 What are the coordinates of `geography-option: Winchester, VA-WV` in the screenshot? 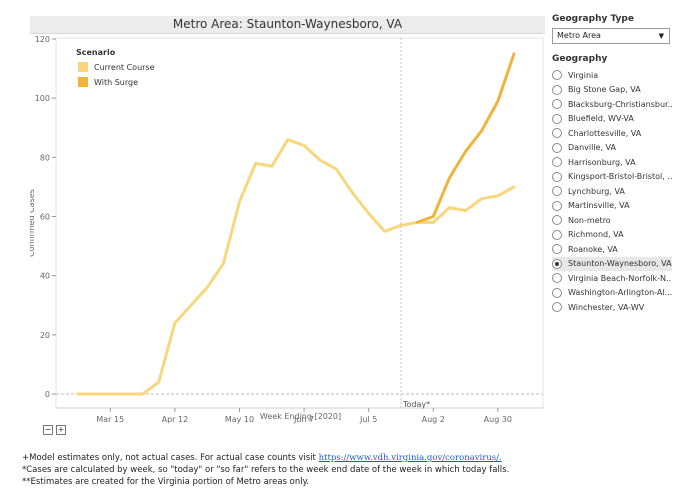 It's located at (612, 307).